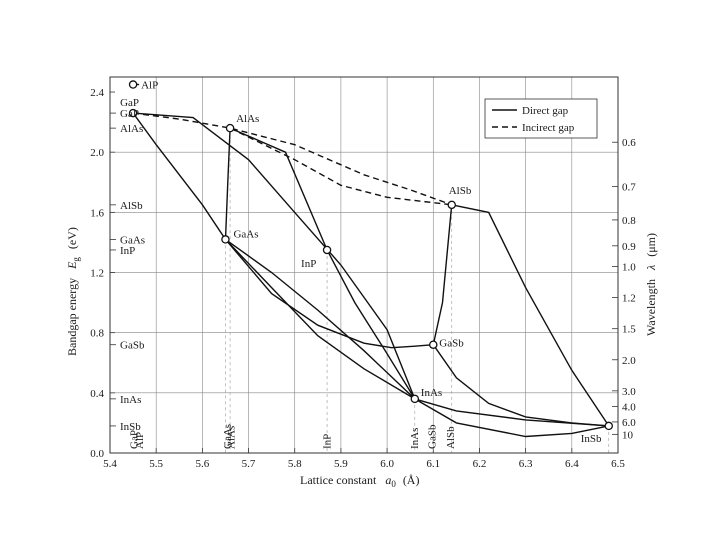 The height and width of the screenshot is (540, 720). I want to click on y-tick-label: 0.8, so click(97, 334).